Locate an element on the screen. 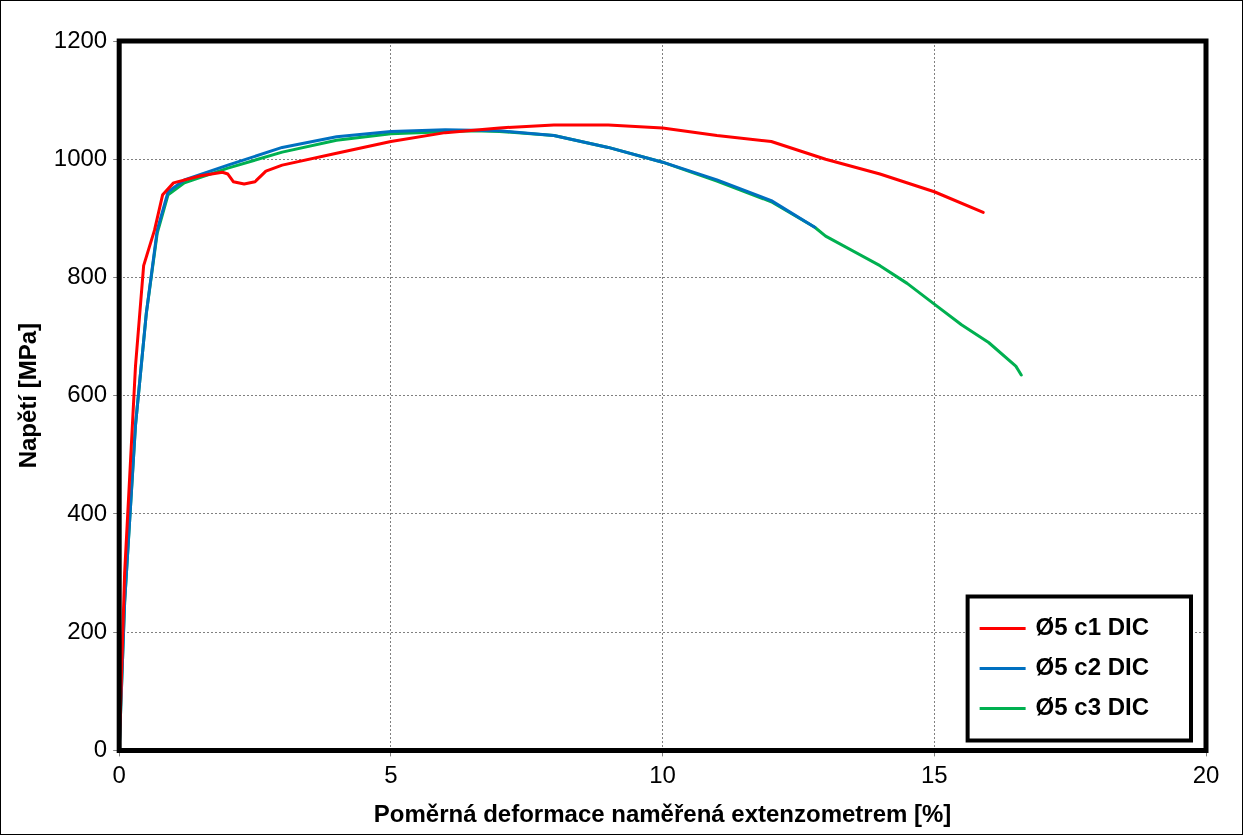 The height and width of the screenshot is (835, 1243). y-tick-label: 600 is located at coordinates (87, 394).